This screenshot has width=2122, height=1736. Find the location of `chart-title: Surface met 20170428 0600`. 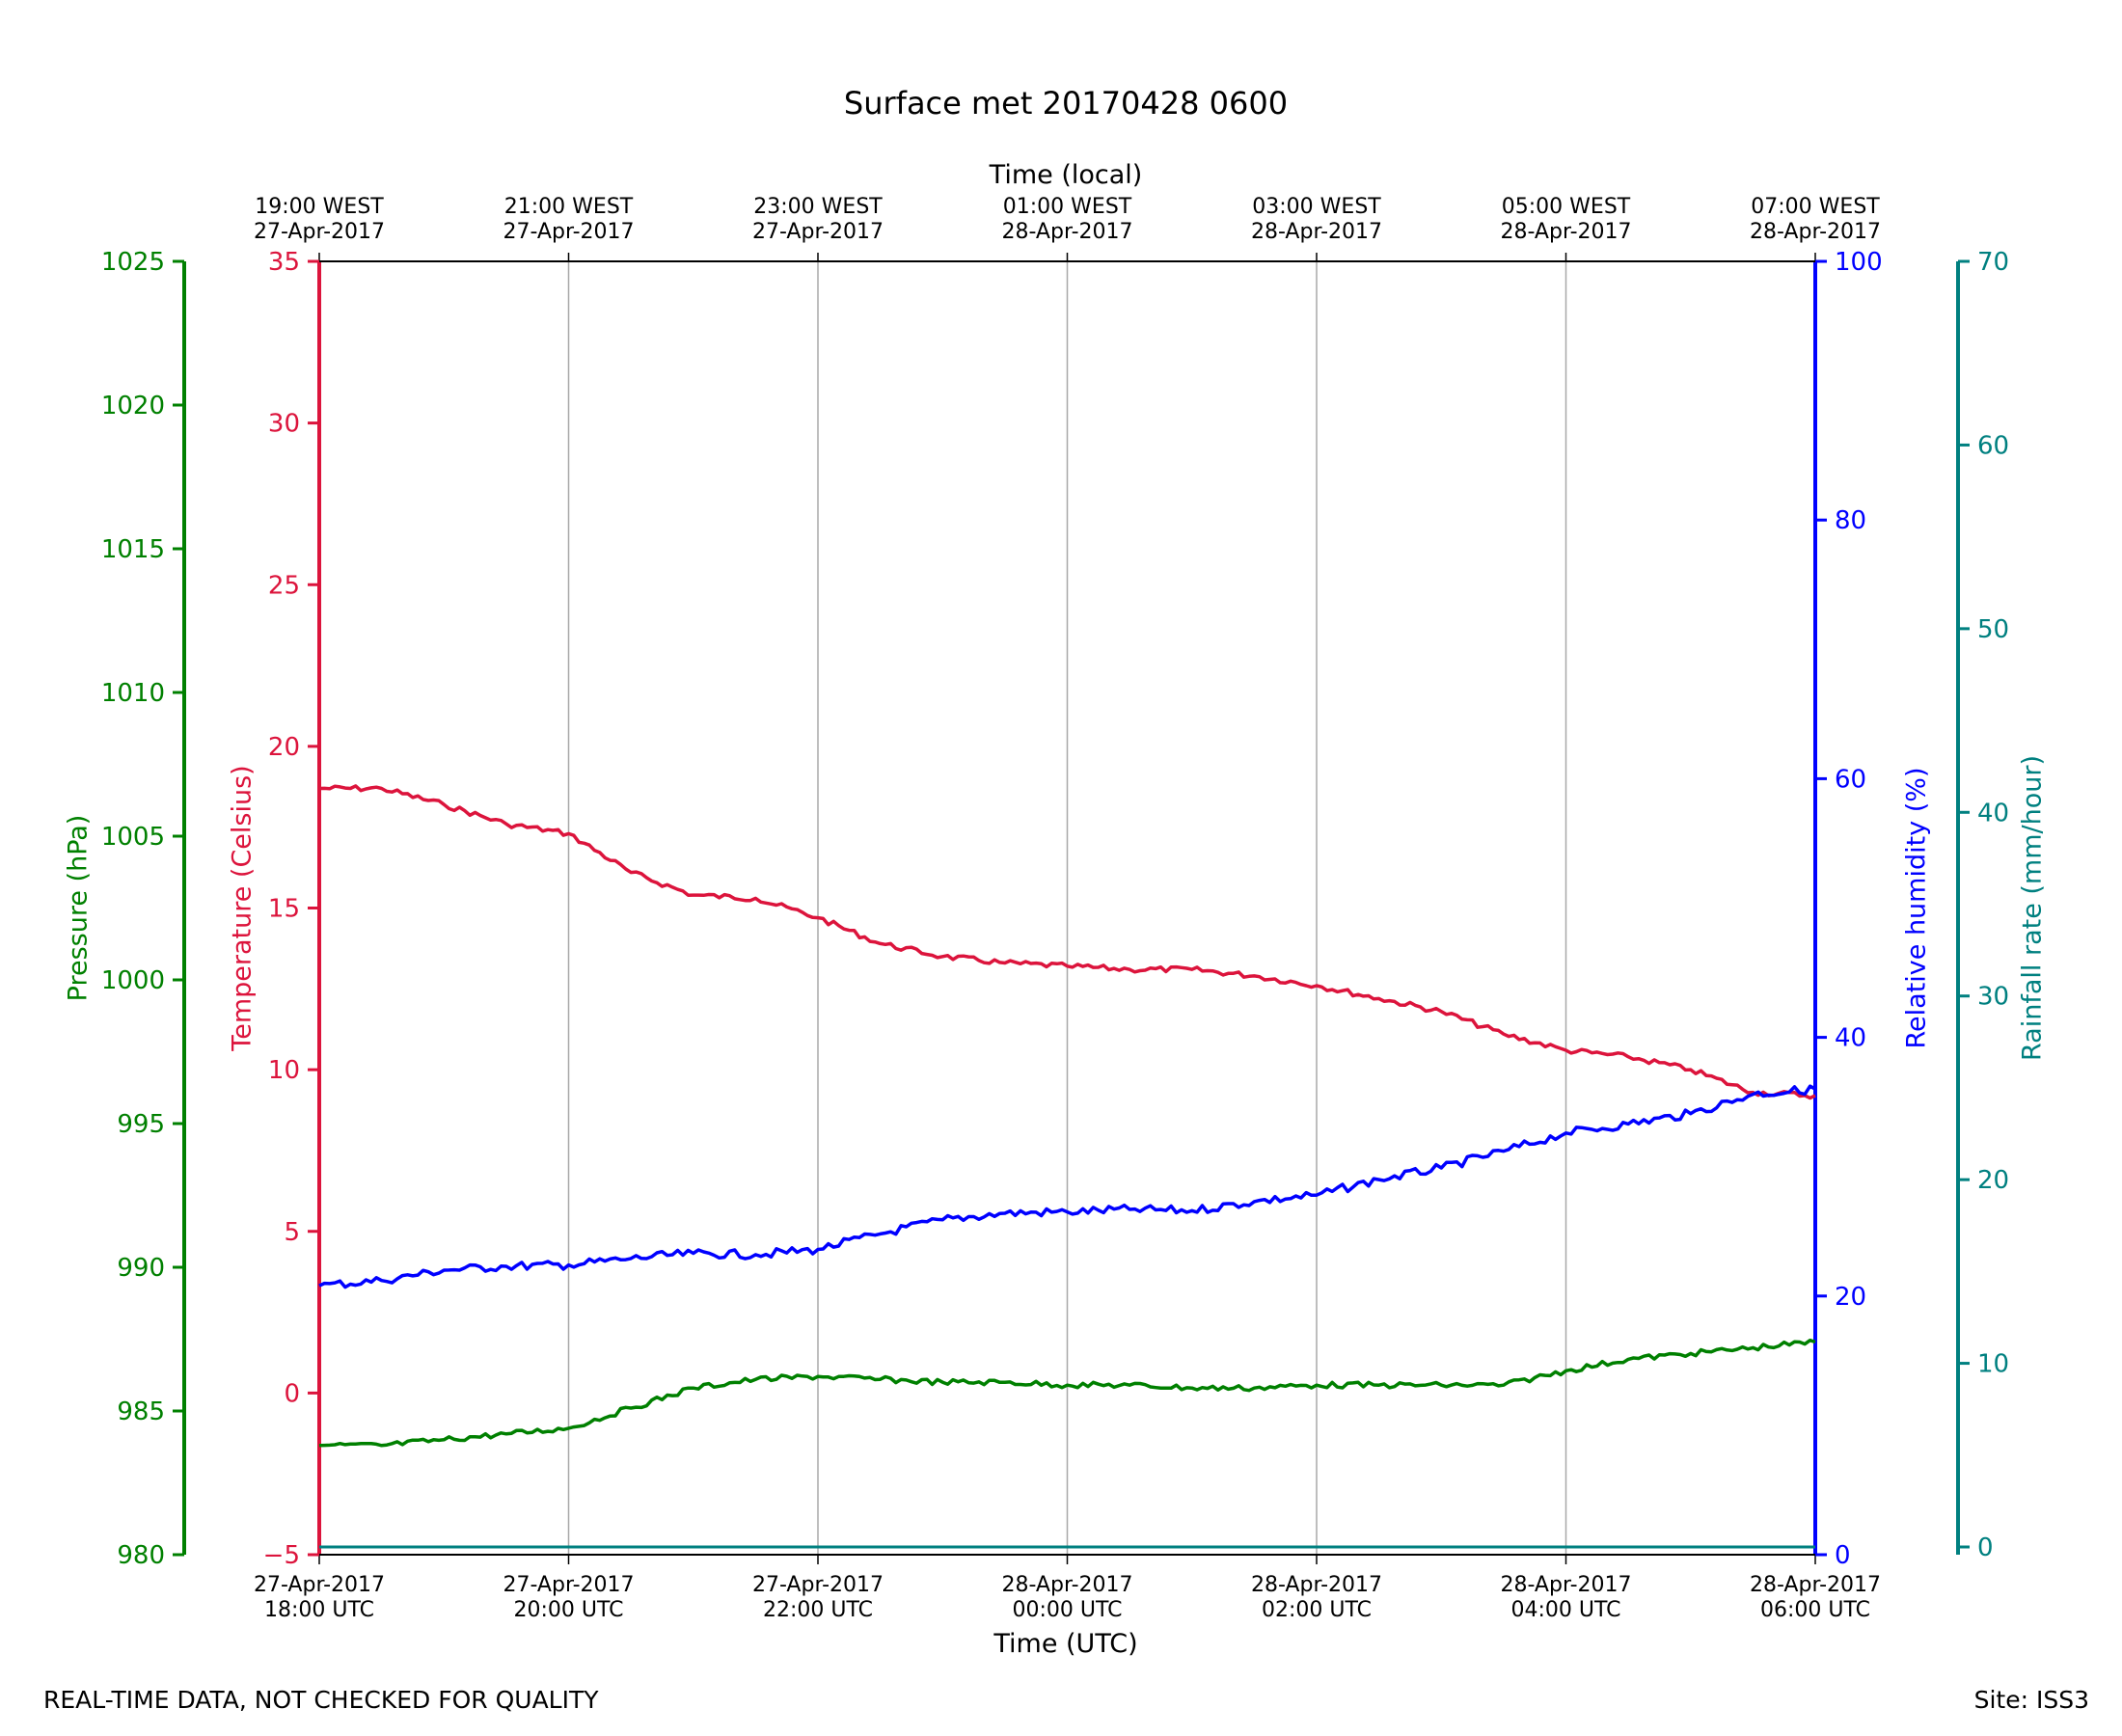

chart-title: Surface met 20170428 0600 is located at coordinates (1066, 103).